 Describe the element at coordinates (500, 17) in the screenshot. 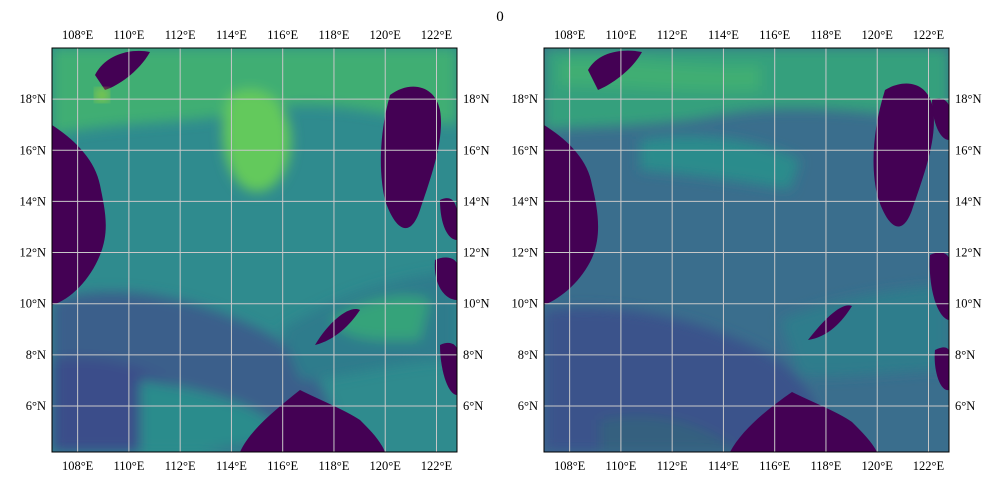

I see `figure-title: 0` at that location.